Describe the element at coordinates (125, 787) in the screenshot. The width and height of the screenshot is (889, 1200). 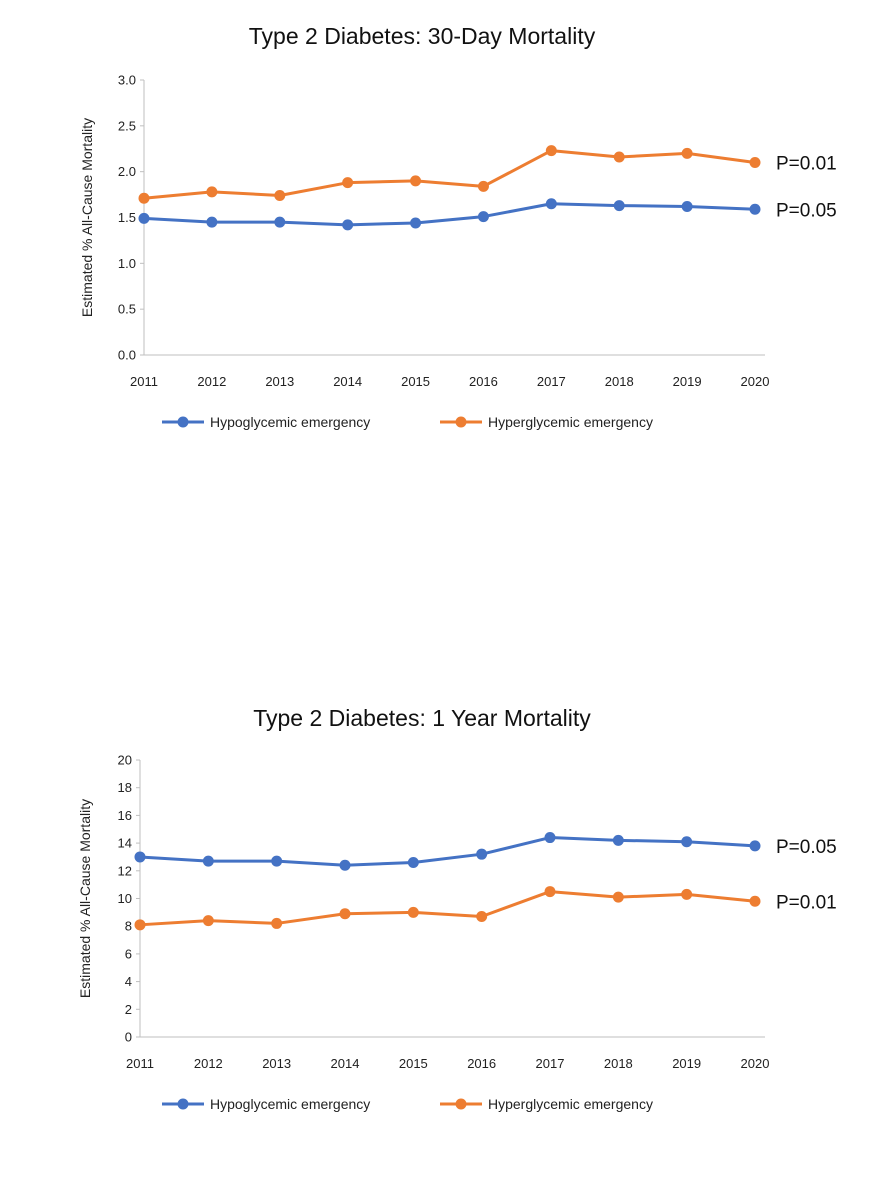
I see `y-tick-label: 18` at that location.